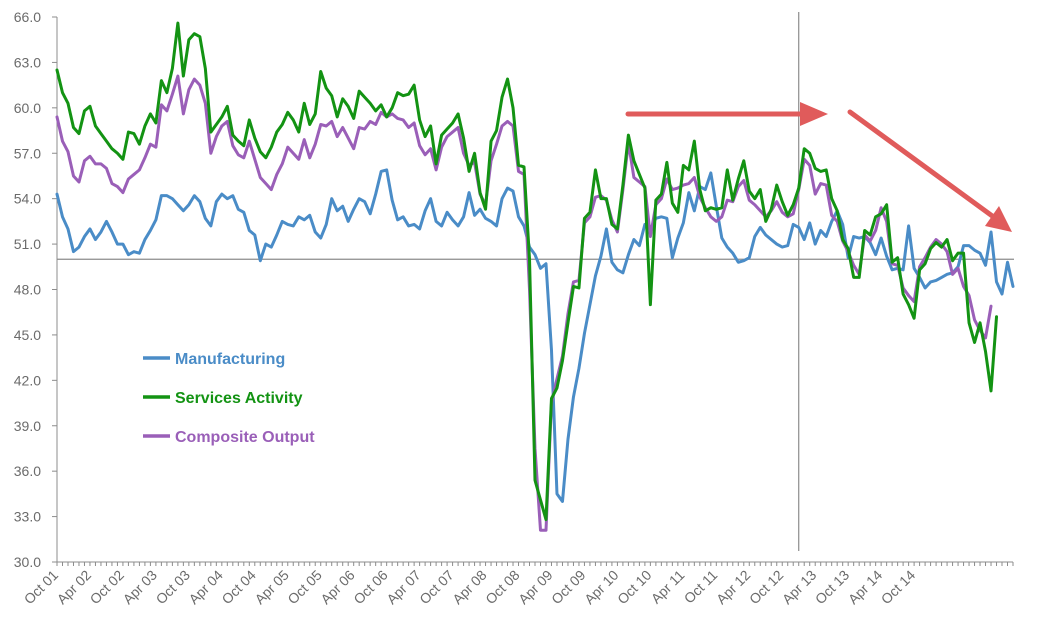 The width and height of the screenshot is (1041, 637). I want to click on x-tick-label: Oct 07, so click(436, 587).